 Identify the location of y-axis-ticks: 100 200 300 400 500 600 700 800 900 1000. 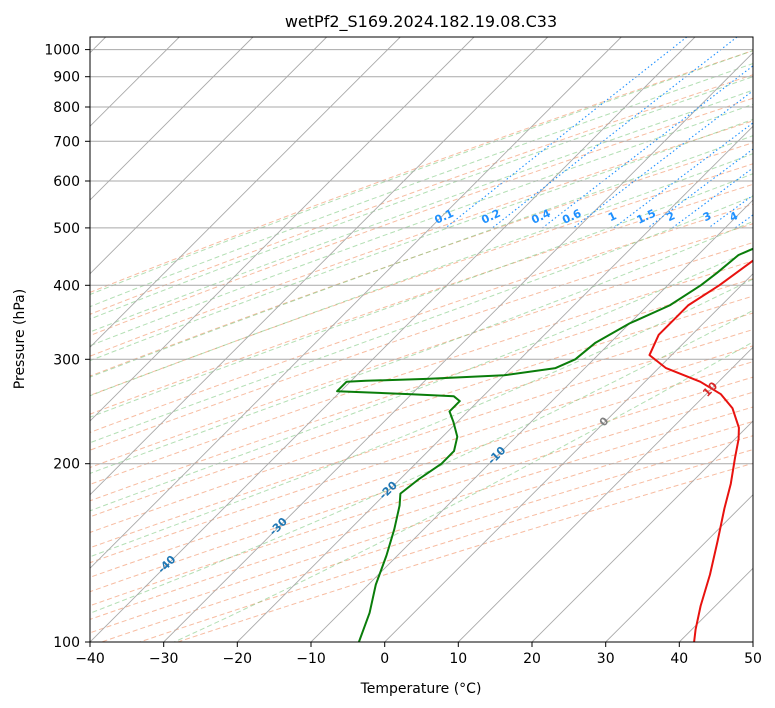
(67, 347).